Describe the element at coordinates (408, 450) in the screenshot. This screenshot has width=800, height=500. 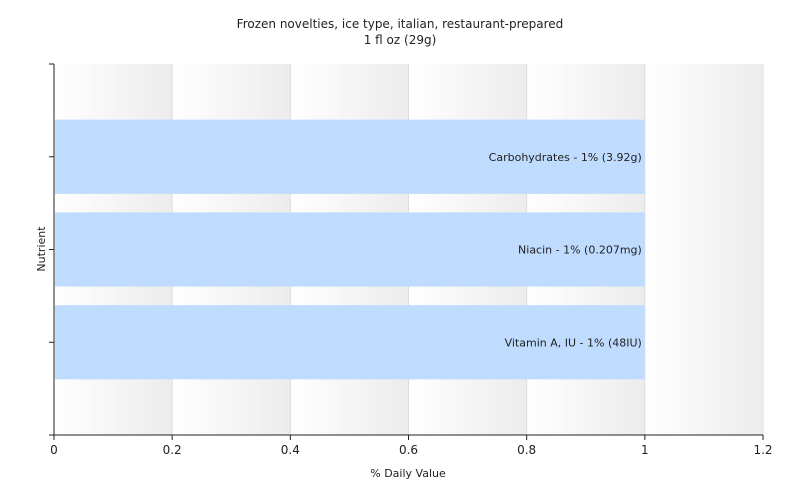
I see `x-tick-label: 0.6` at that location.